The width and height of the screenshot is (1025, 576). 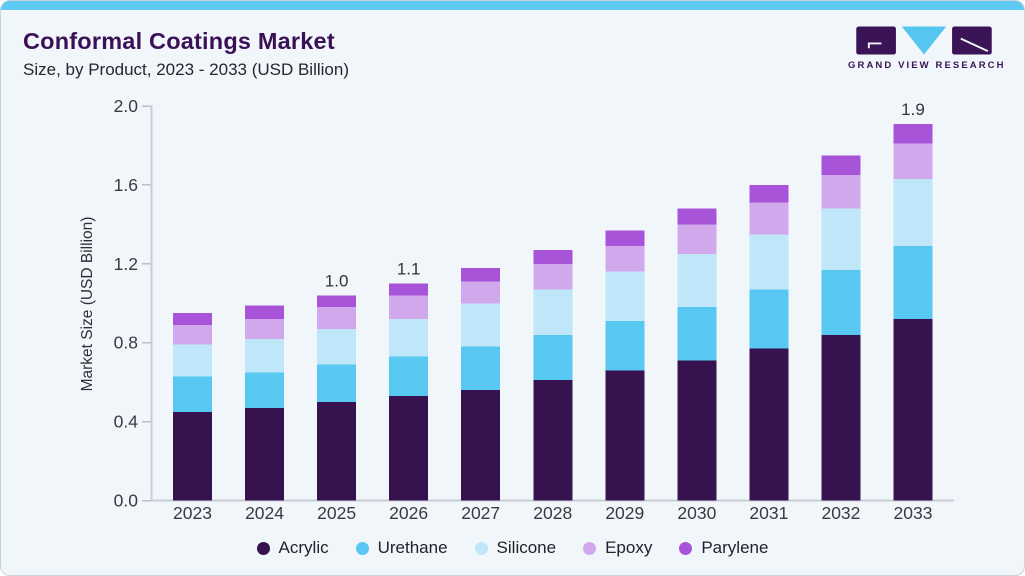 I want to click on bar-segment-2033-silicone, so click(x=913, y=213).